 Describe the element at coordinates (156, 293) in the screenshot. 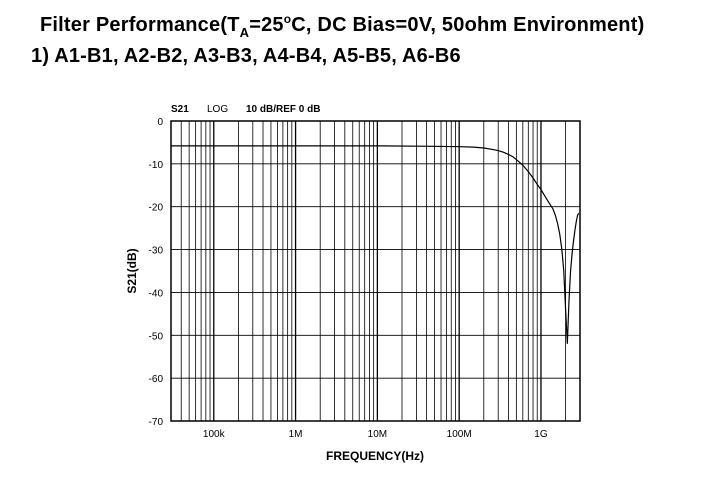

I see `y-tick-label: -40` at that location.